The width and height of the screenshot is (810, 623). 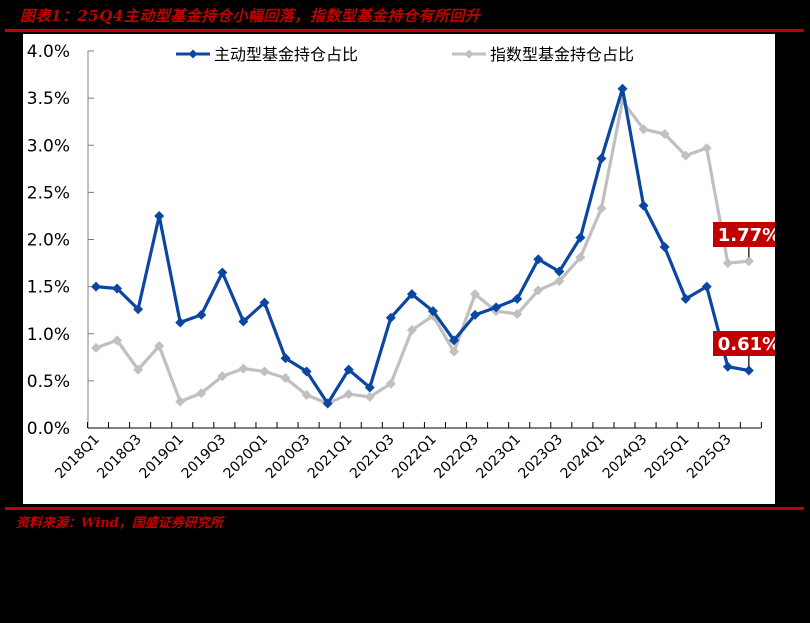 What do you see at coordinates (48, 335) in the screenshot?
I see `y-tick-label: 1.0%` at bounding box center [48, 335].